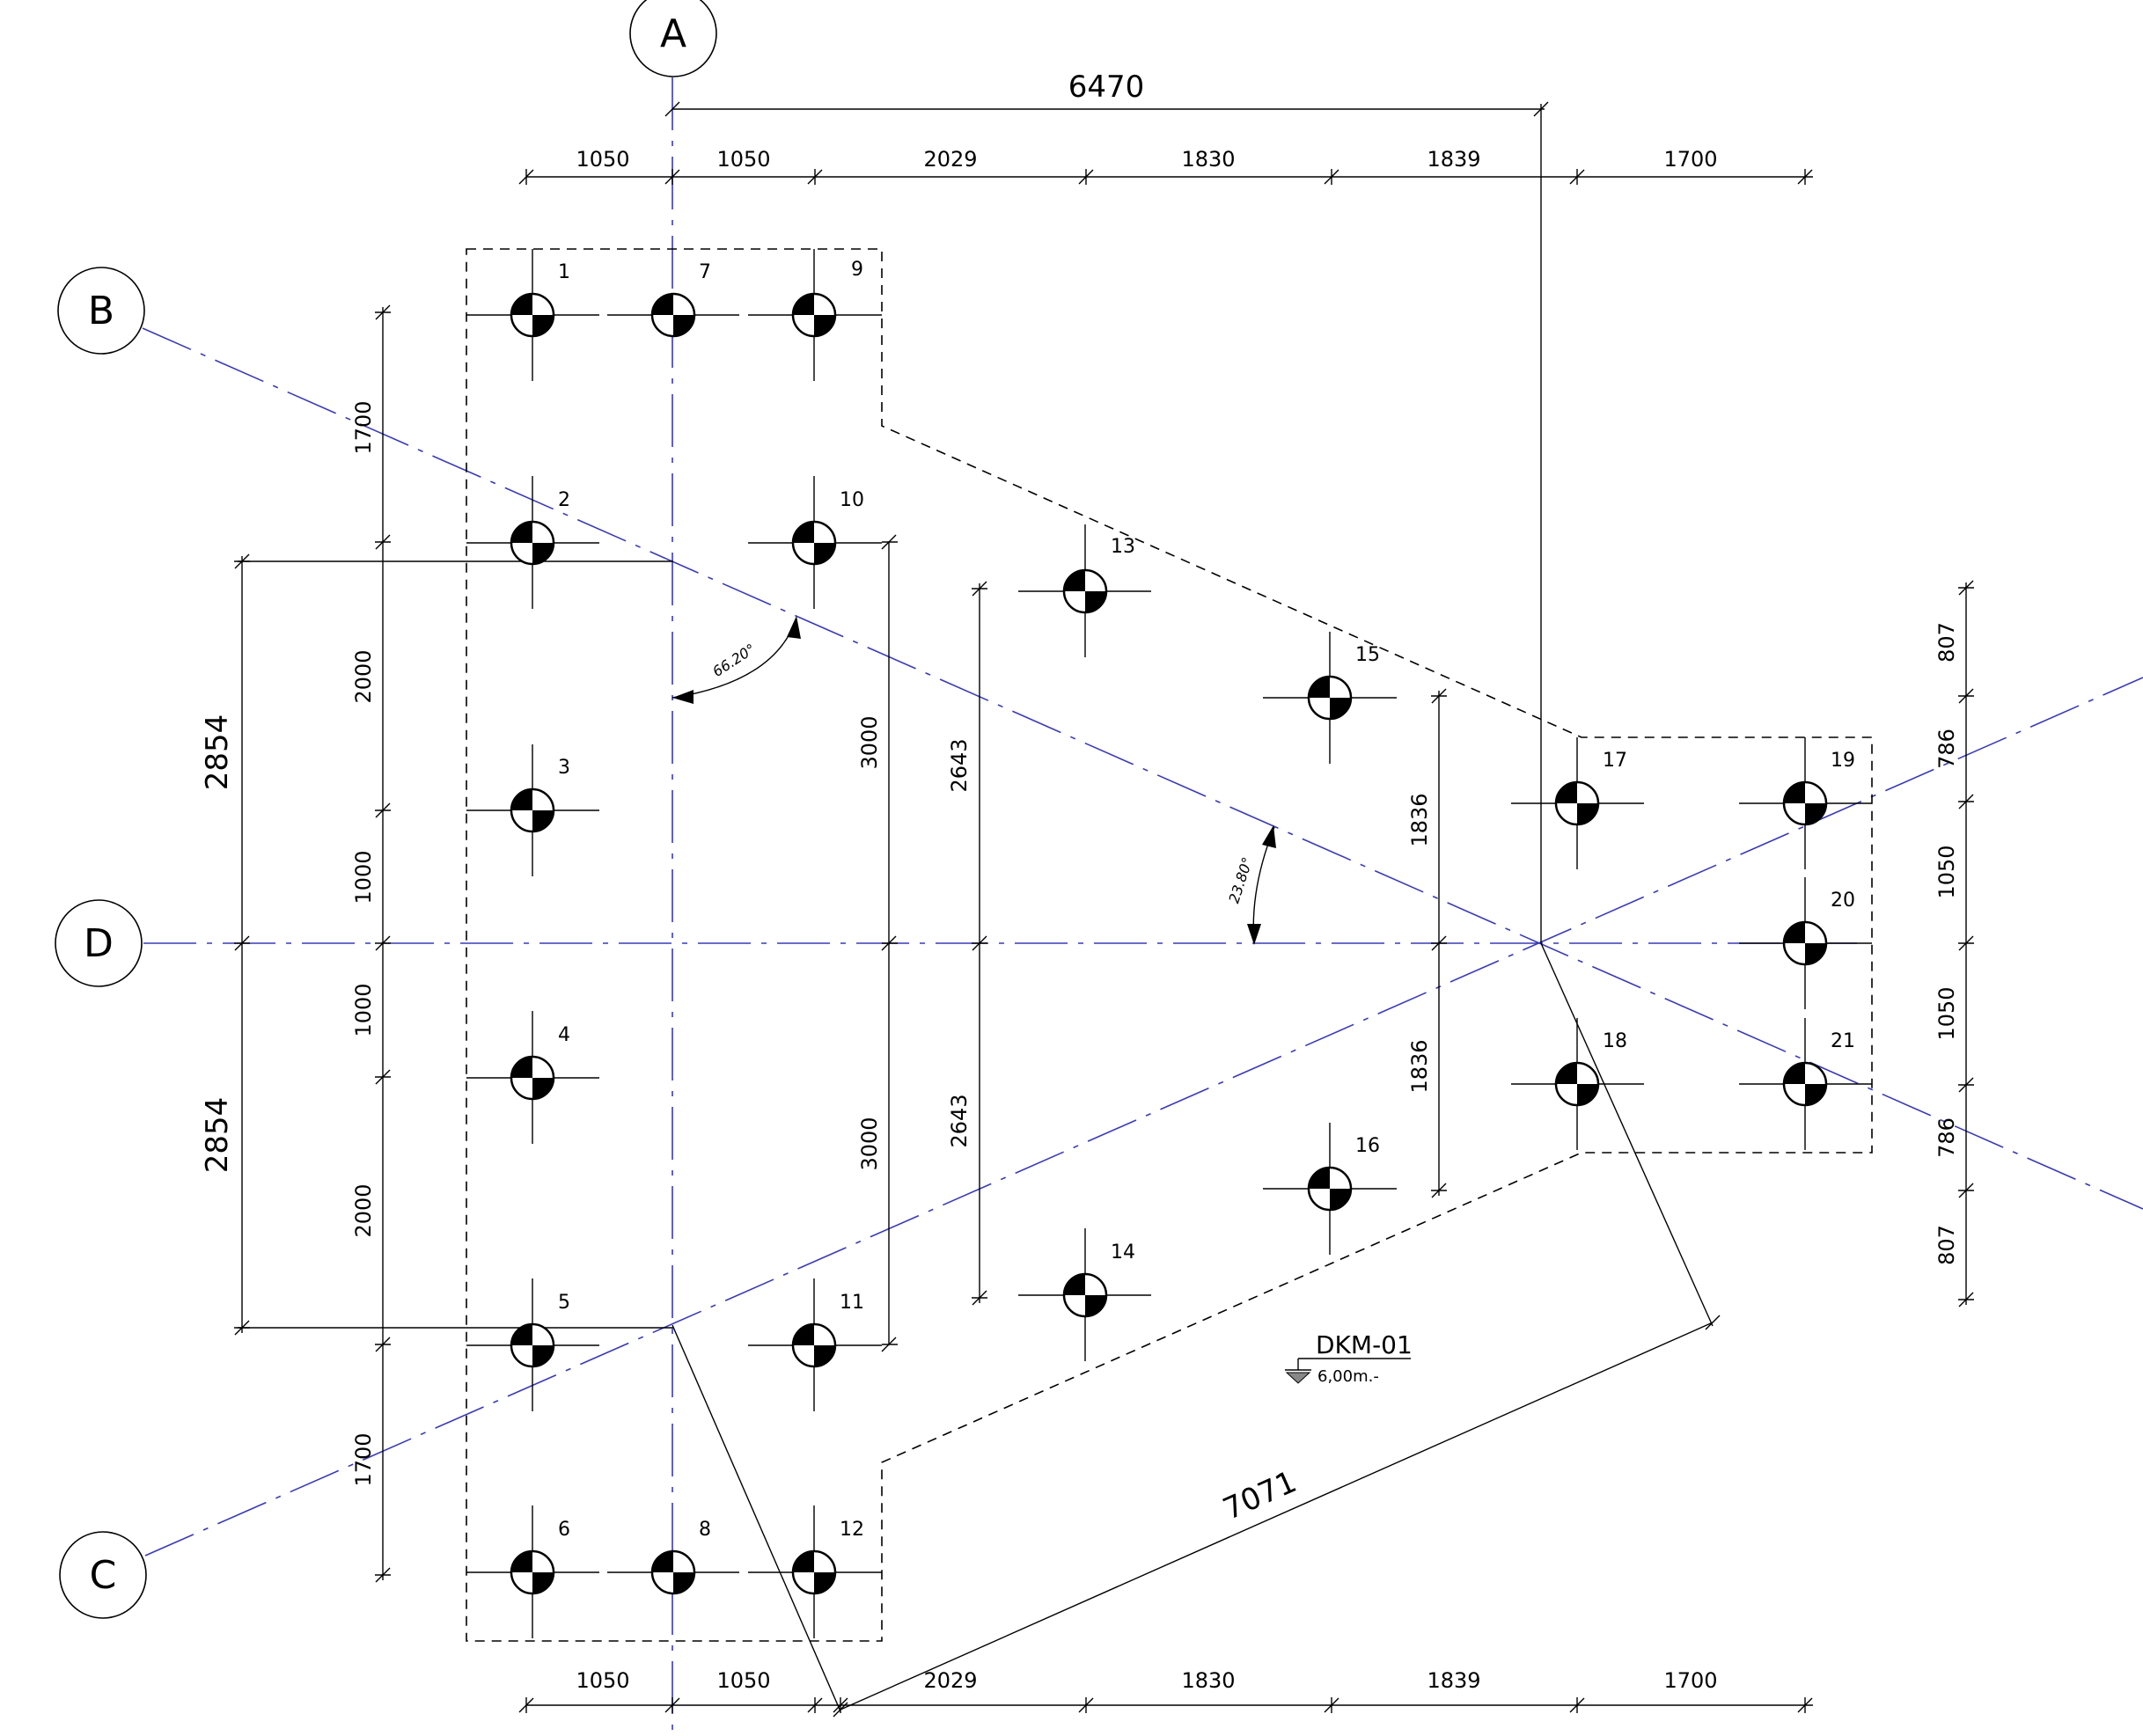  What do you see at coordinates (852, 500) in the screenshot?
I see `pile-number: 10` at bounding box center [852, 500].